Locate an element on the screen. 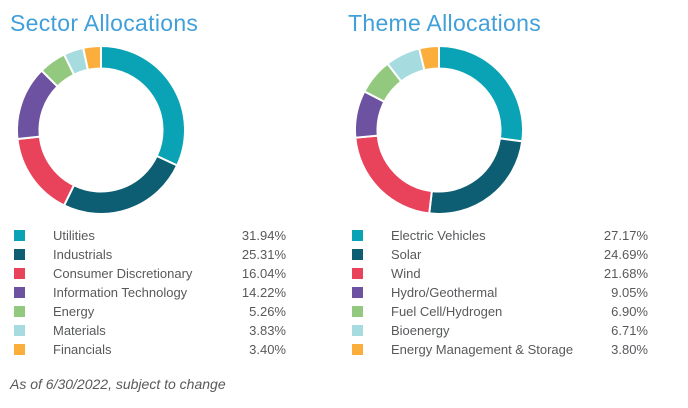 Image resolution: width=688 pixels, height=408 pixels. legend-value: 14.22% is located at coordinates (263, 292).